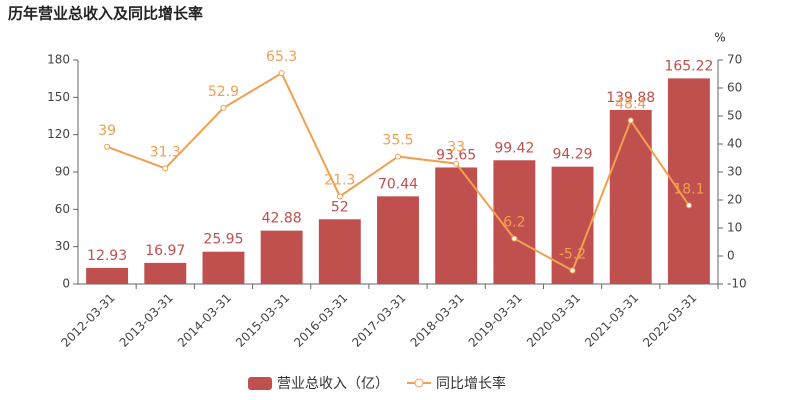  What do you see at coordinates (281, 57) in the screenshot?
I see `line-value-label: 65.3` at bounding box center [281, 57].